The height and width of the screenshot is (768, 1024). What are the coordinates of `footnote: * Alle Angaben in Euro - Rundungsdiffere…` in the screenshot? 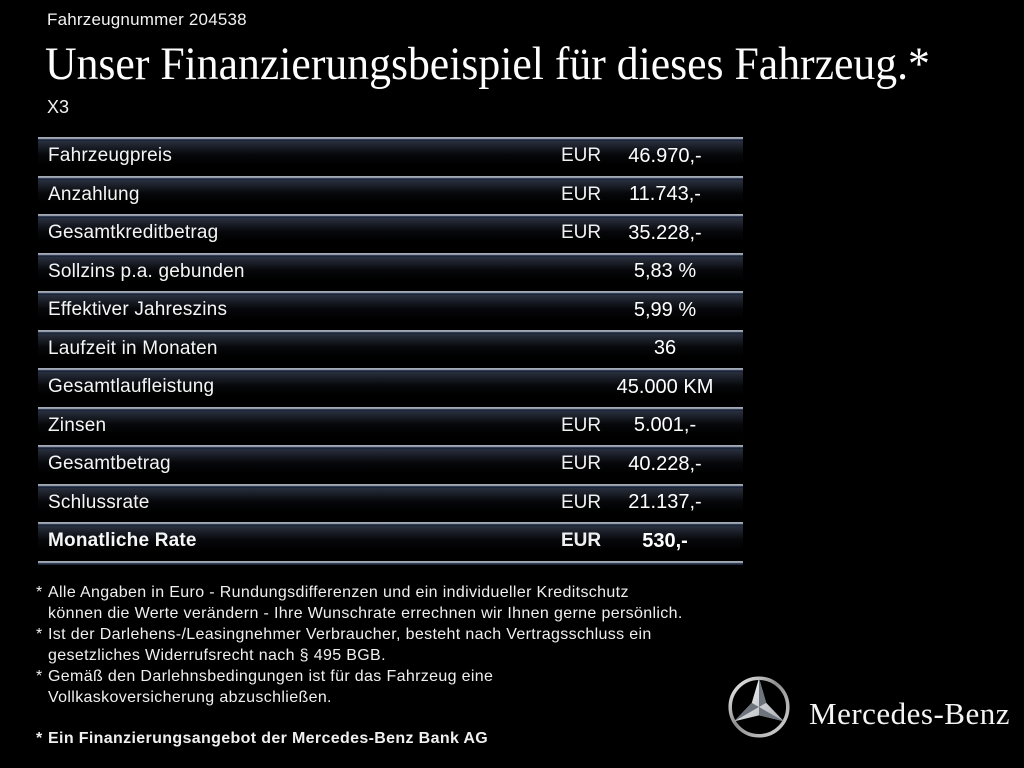 It's located at (398, 603).